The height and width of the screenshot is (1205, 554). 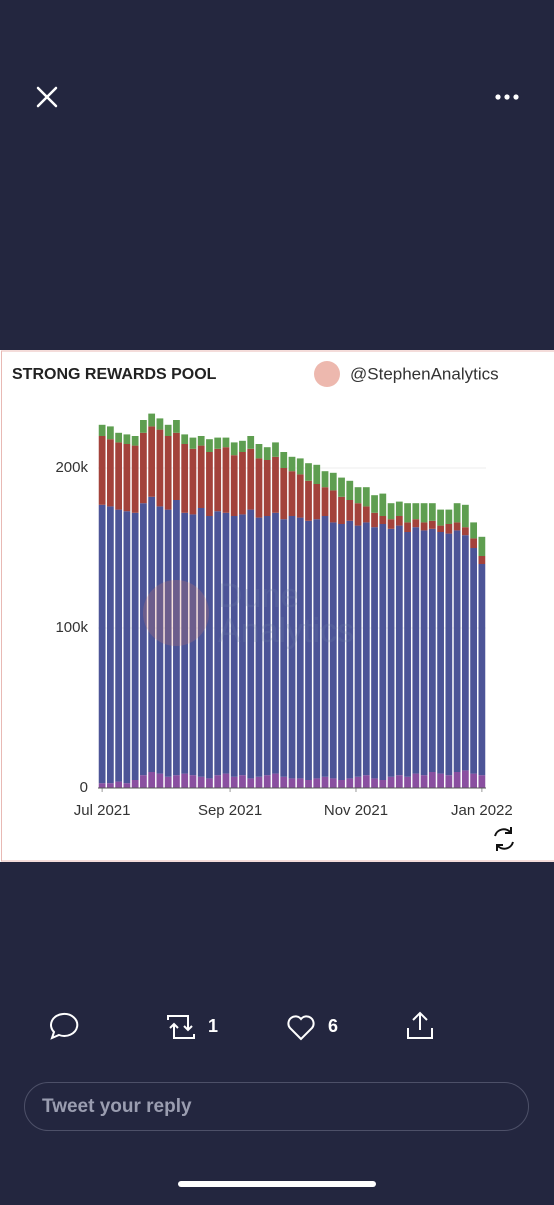 What do you see at coordinates (258, 596) in the screenshot?
I see `watermark-text: Dune` at bounding box center [258, 596].